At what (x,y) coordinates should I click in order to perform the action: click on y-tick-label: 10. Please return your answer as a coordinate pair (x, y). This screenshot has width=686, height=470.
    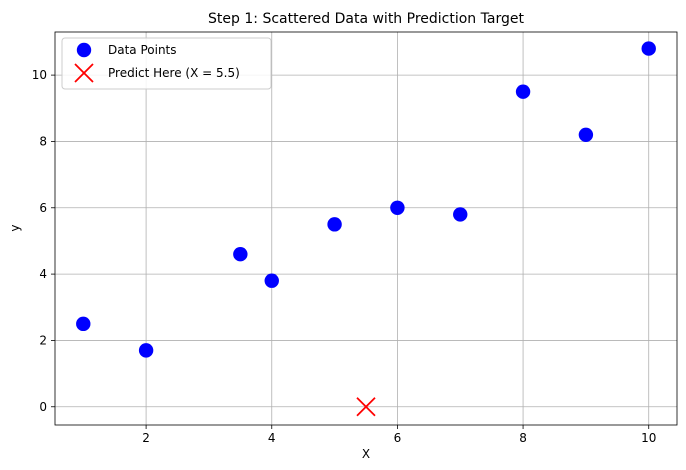
    Looking at the image, I should click on (39, 75).